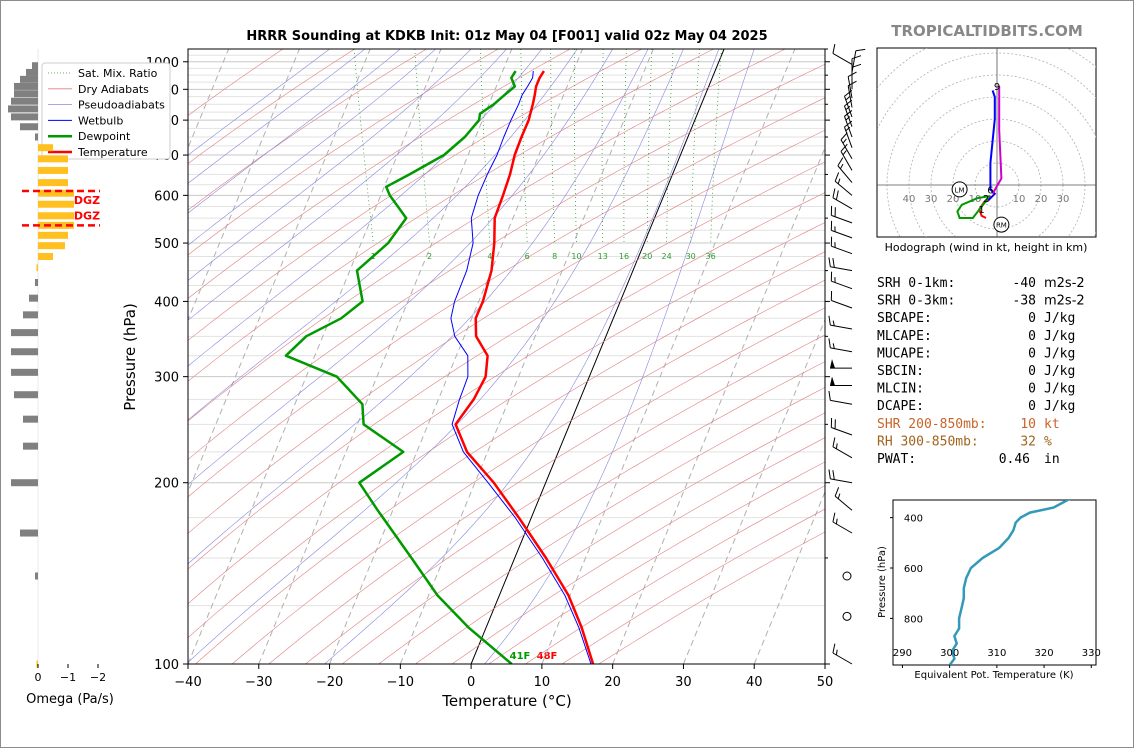 The height and width of the screenshot is (748, 1134). What do you see at coordinates (1028, 424) in the screenshot?
I see `index-value: 10` at bounding box center [1028, 424].